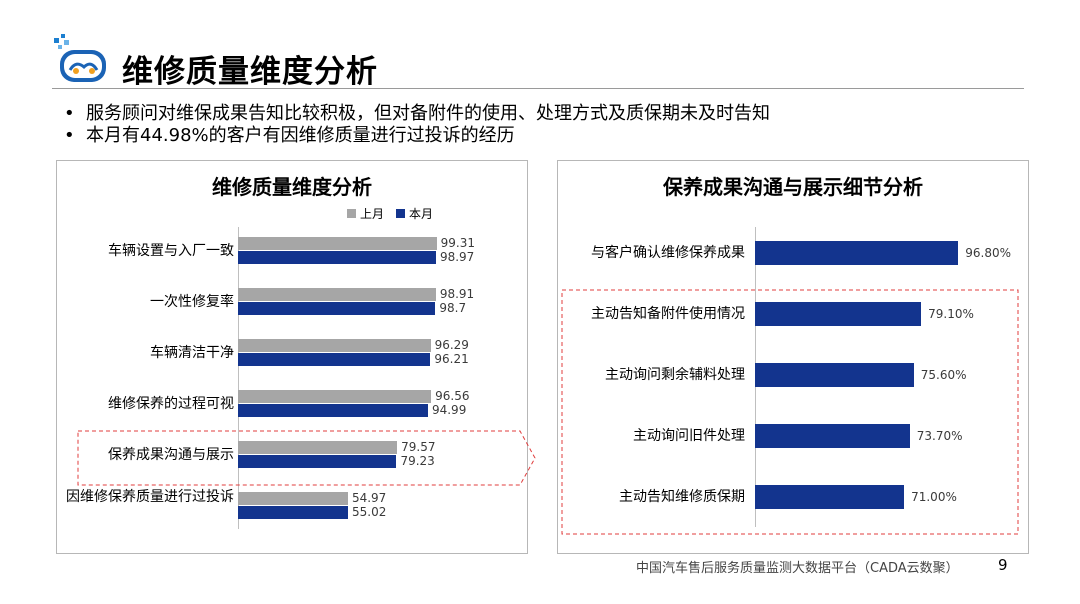 The image size is (1080, 604). What do you see at coordinates (369, 512) in the screenshot?
I see `value-label-this-month: 55.02` at bounding box center [369, 512].